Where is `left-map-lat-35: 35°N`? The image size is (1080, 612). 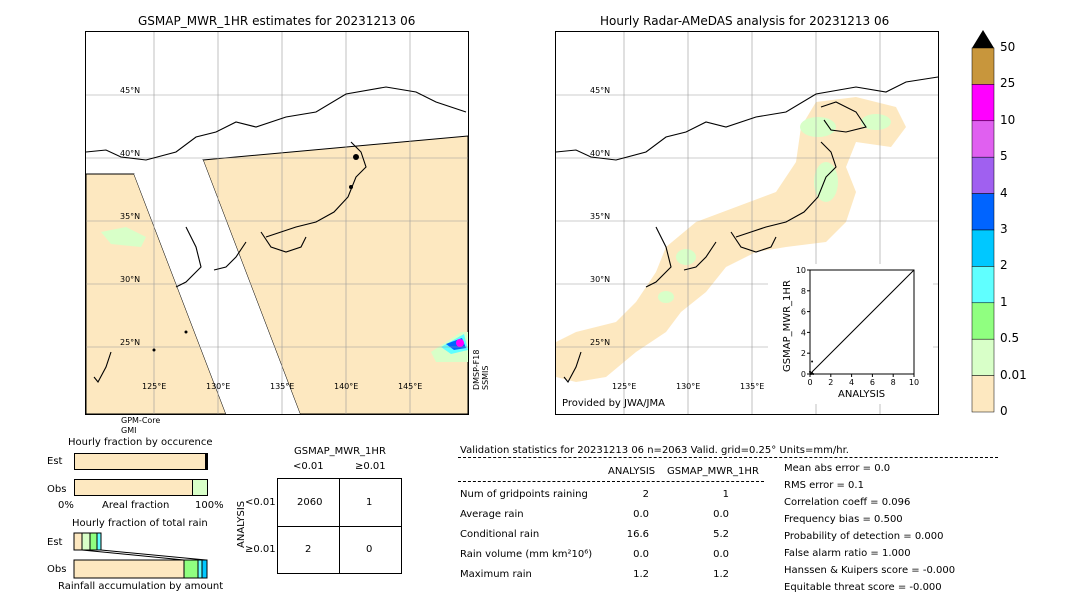 left-map-lat-35: 35°N is located at coordinates (130, 216).